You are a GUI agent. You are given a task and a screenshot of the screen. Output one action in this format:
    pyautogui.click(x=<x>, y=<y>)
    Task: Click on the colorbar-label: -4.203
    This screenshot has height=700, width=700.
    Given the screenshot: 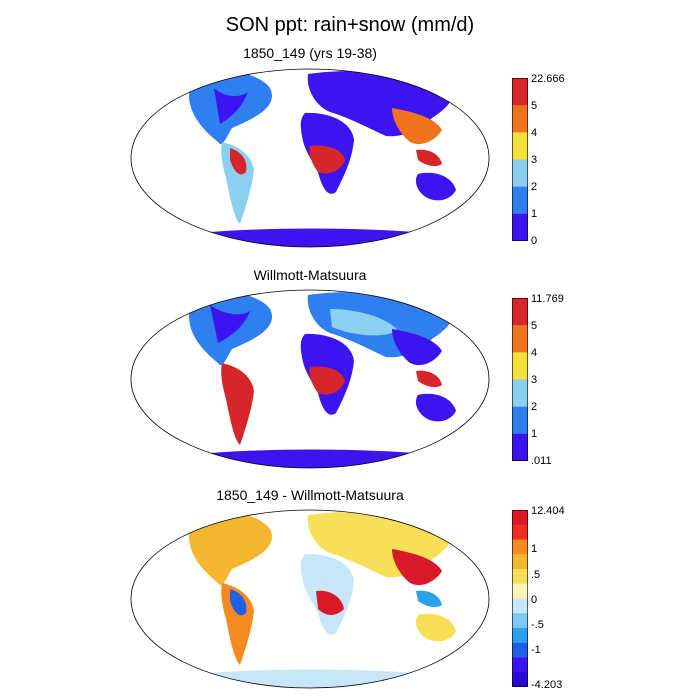 What is the action you would take?
    pyautogui.click(x=547, y=685)
    